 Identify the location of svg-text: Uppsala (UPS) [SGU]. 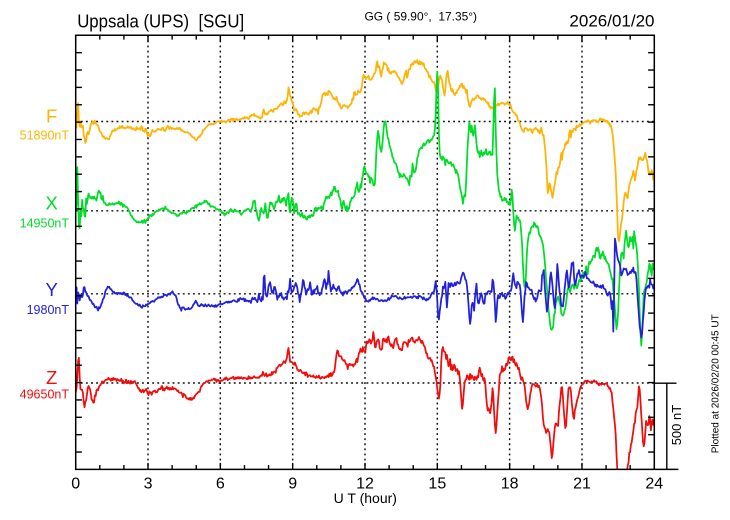
(160, 21).